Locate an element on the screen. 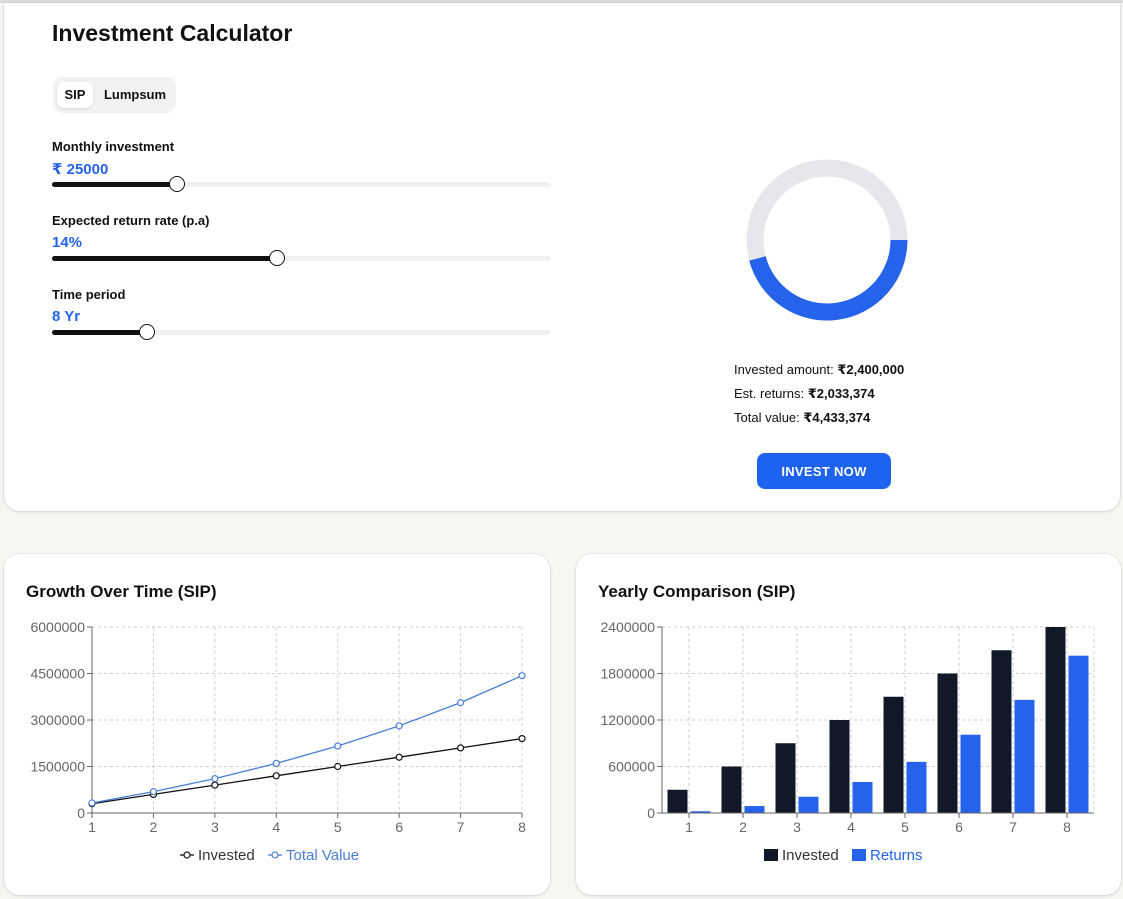 Image resolution: width=1123 pixels, height=899 pixels. time-period-slider is located at coordinates (301, 332).